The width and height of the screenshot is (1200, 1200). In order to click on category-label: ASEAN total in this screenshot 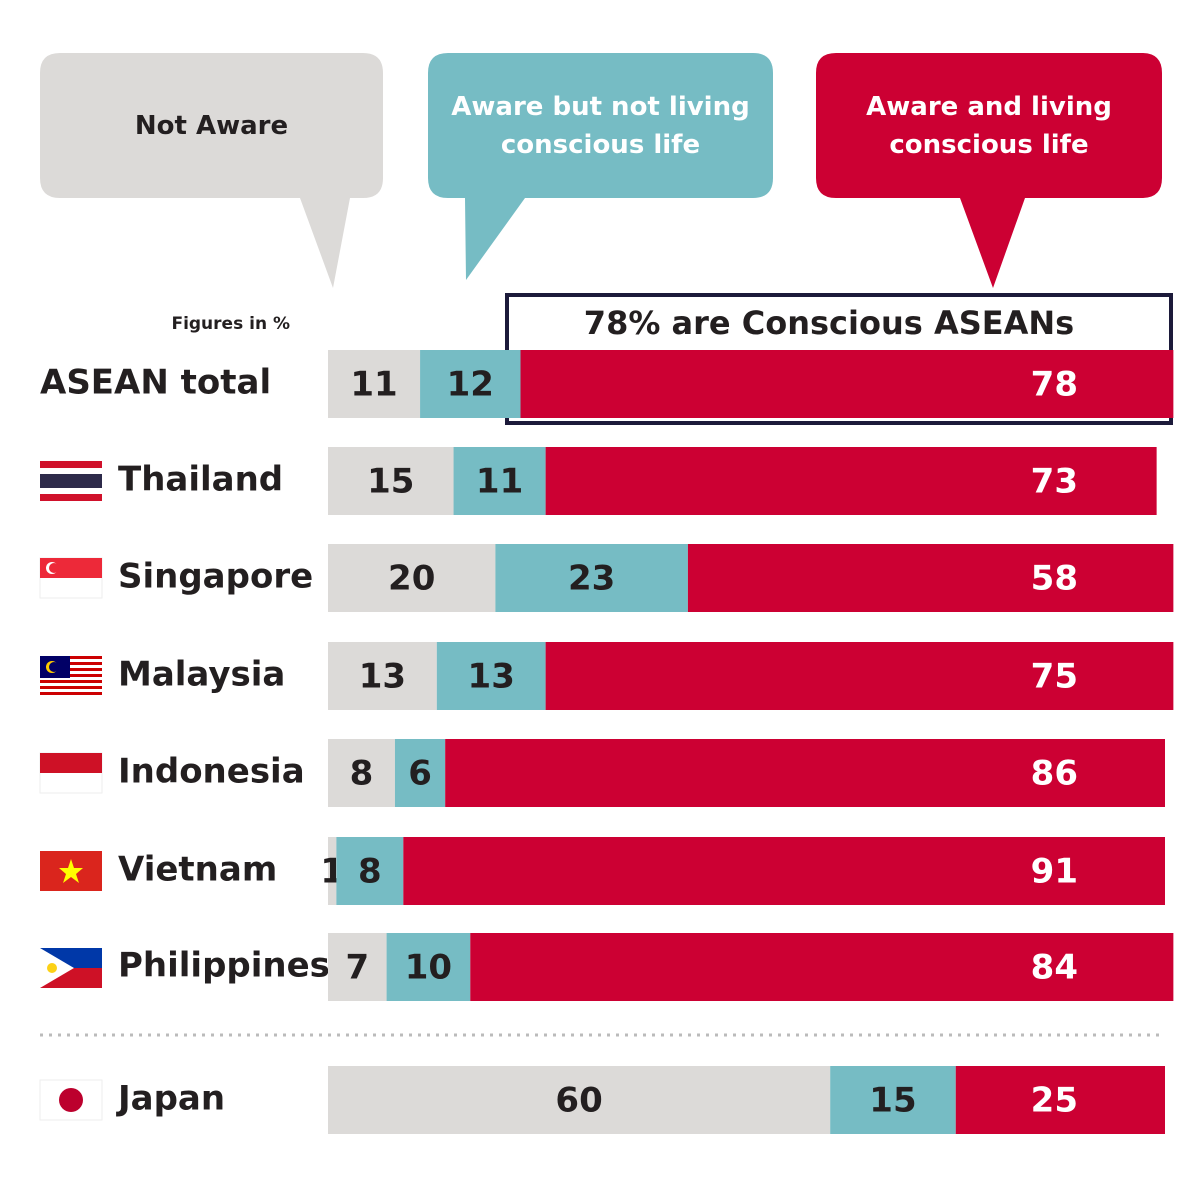, I will do `click(155, 383)`.